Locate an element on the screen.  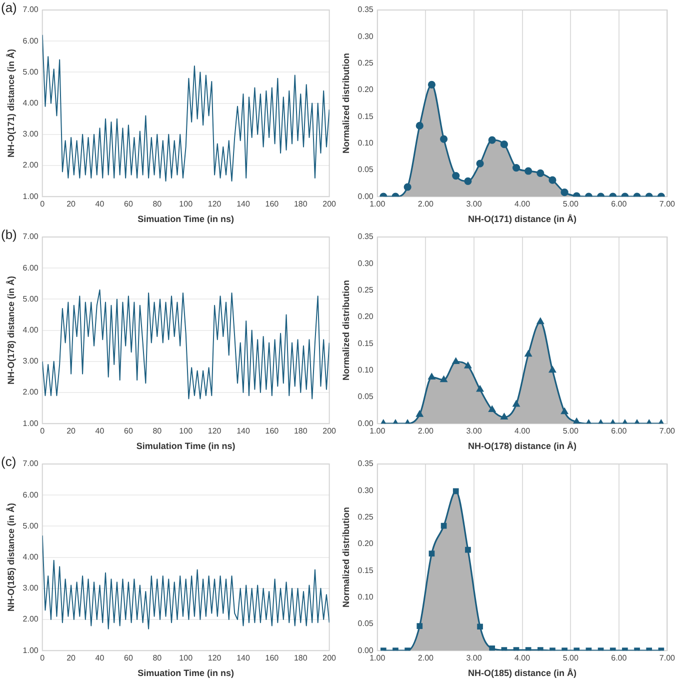
x-tick-label: 2.00 is located at coordinates (426, 204).